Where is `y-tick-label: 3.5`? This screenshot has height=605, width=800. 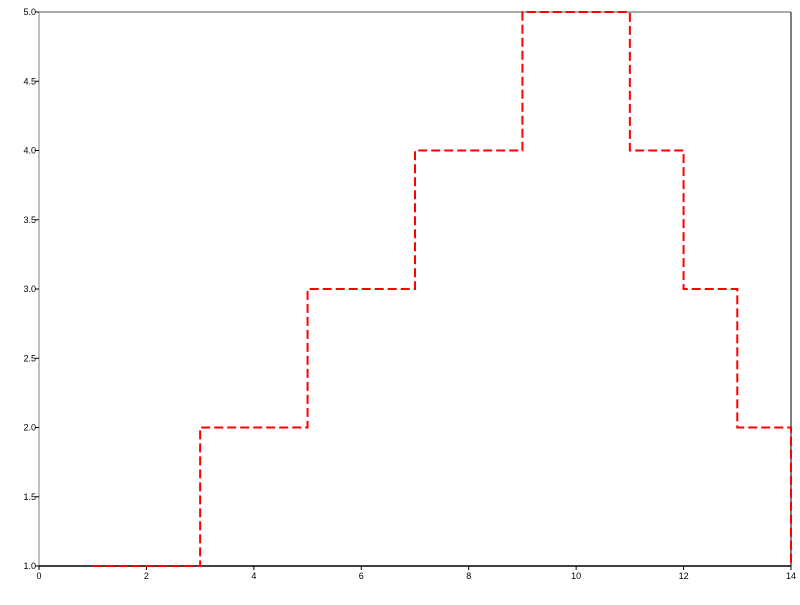 y-tick-label: 3.5 is located at coordinates (29, 220).